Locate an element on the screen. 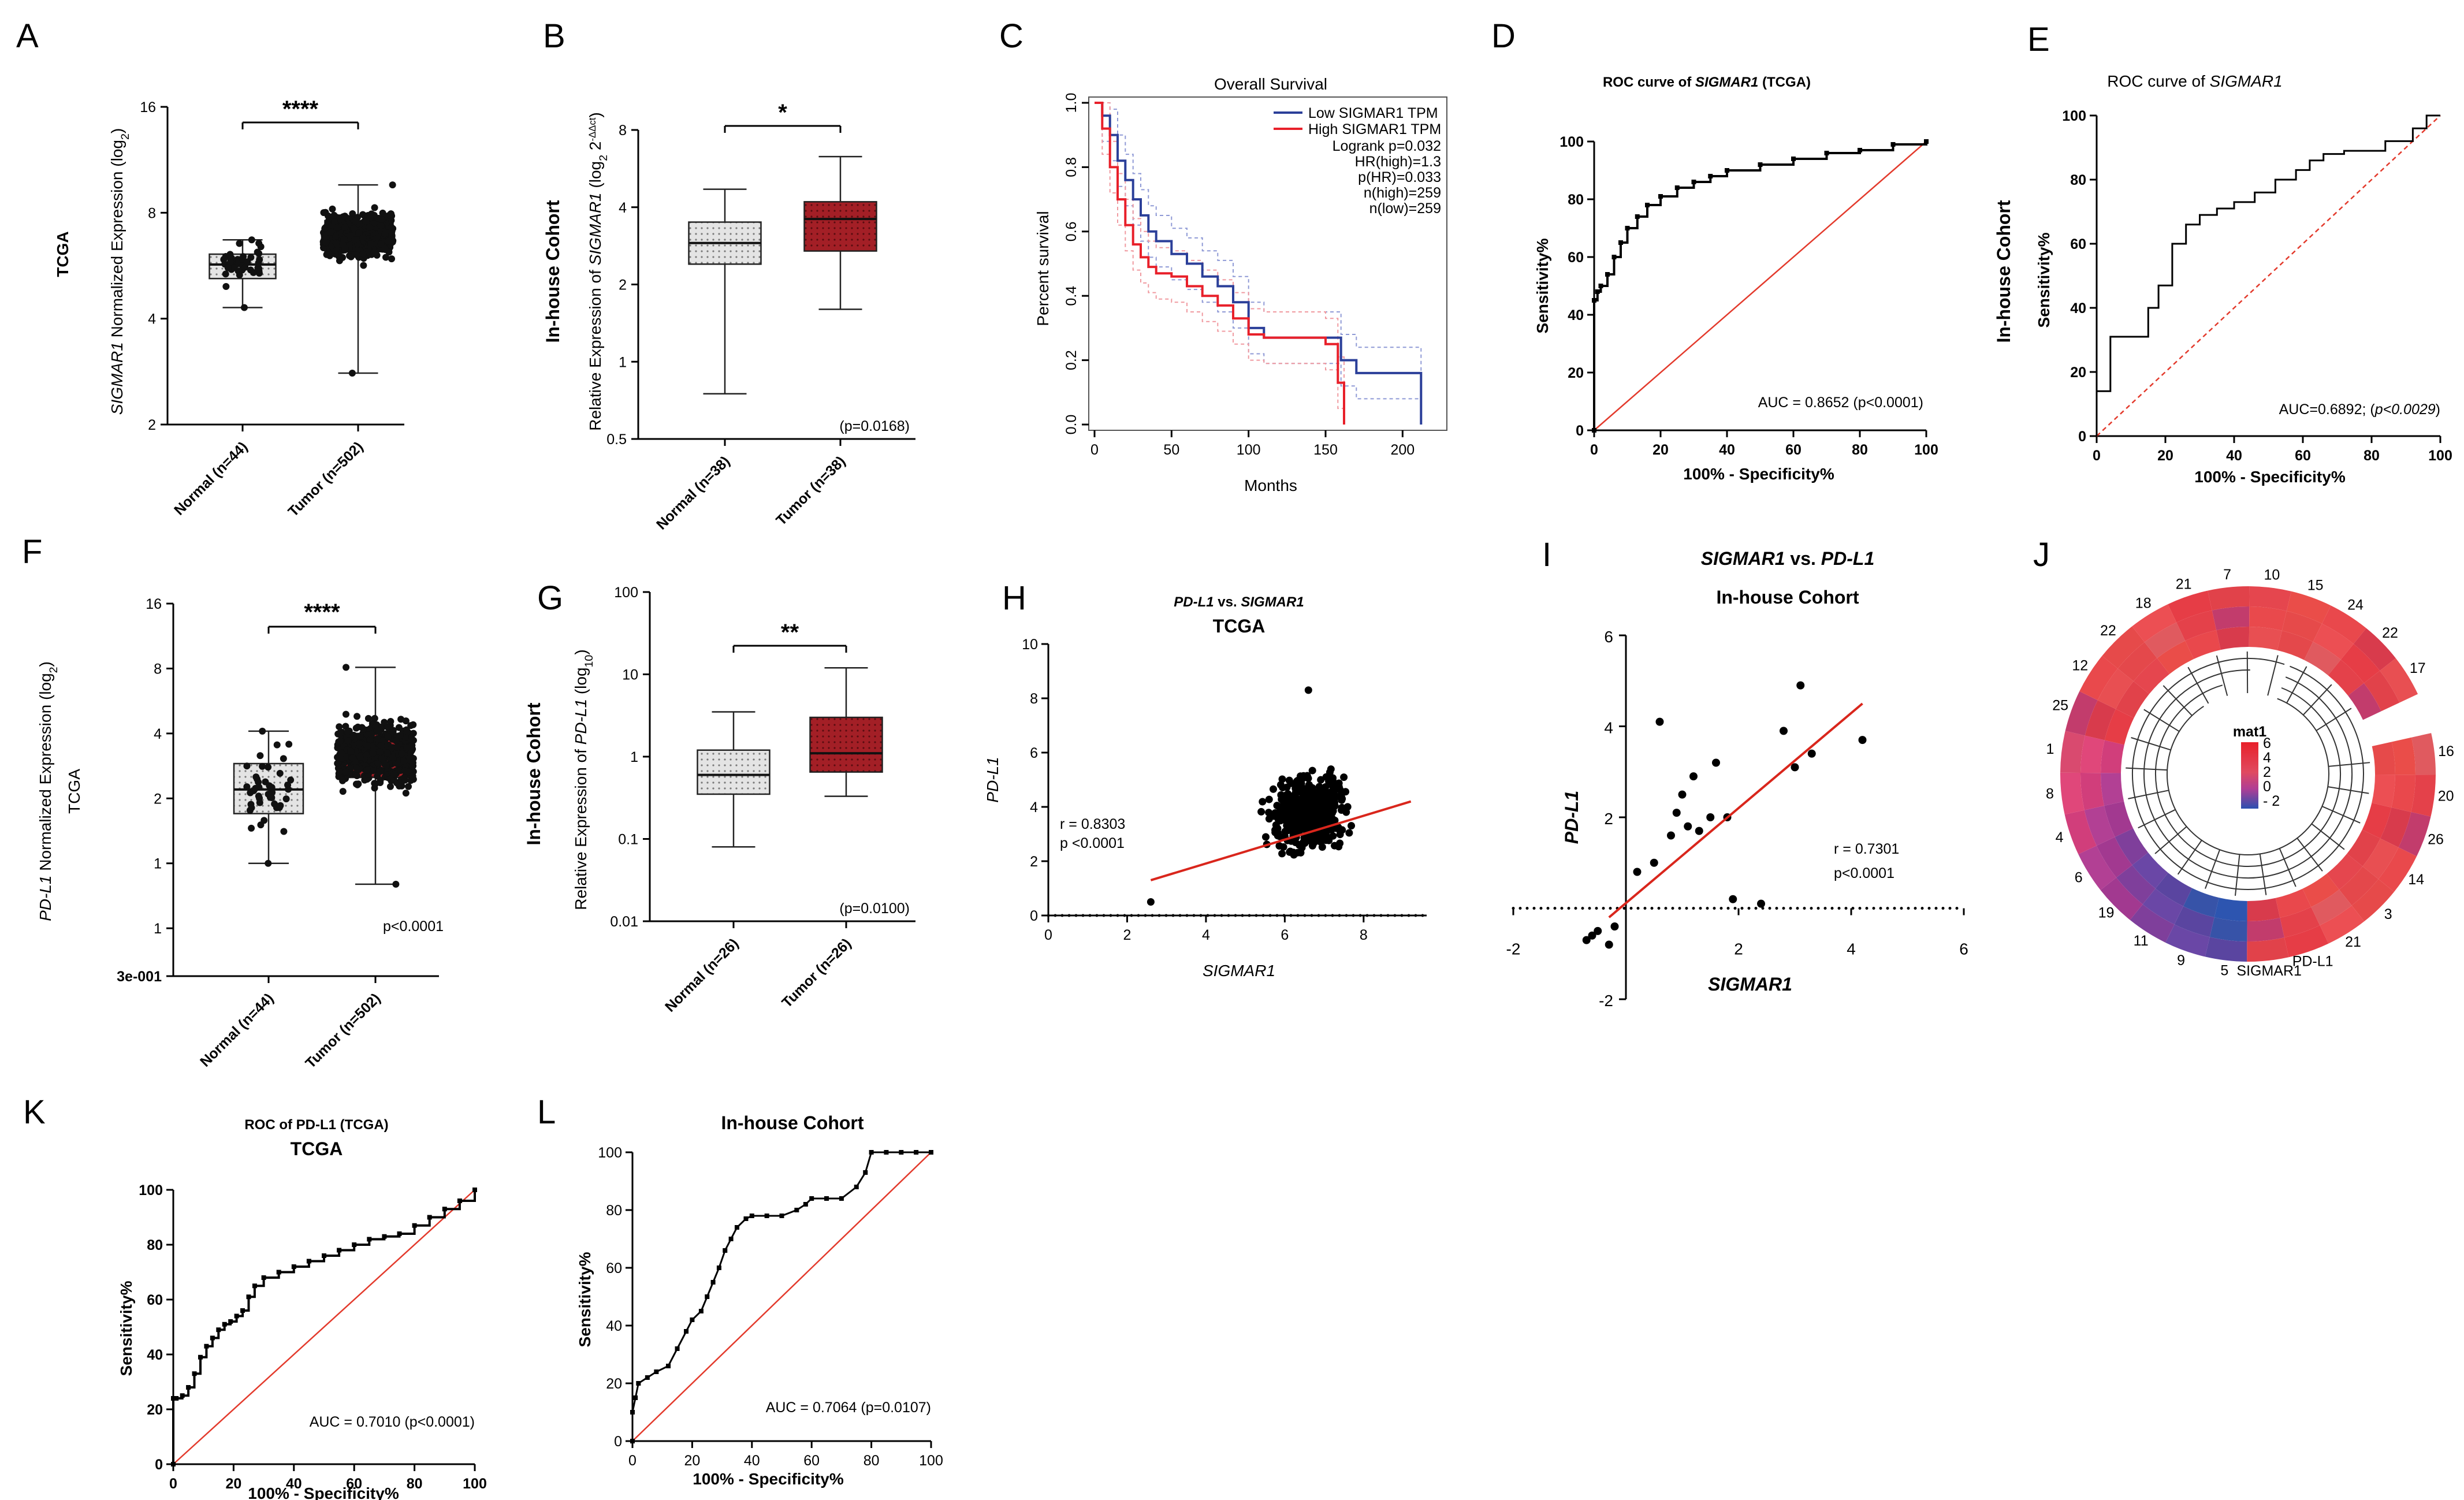  box-g-tumor is located at coordinates (846, 744).